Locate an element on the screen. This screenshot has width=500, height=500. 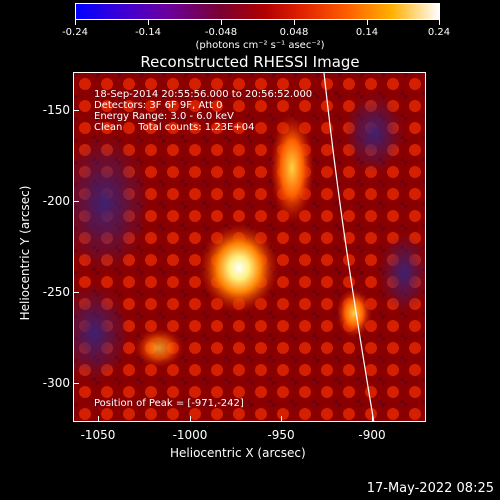
x-tick-label: -900 is located at coordinates (372, 435).